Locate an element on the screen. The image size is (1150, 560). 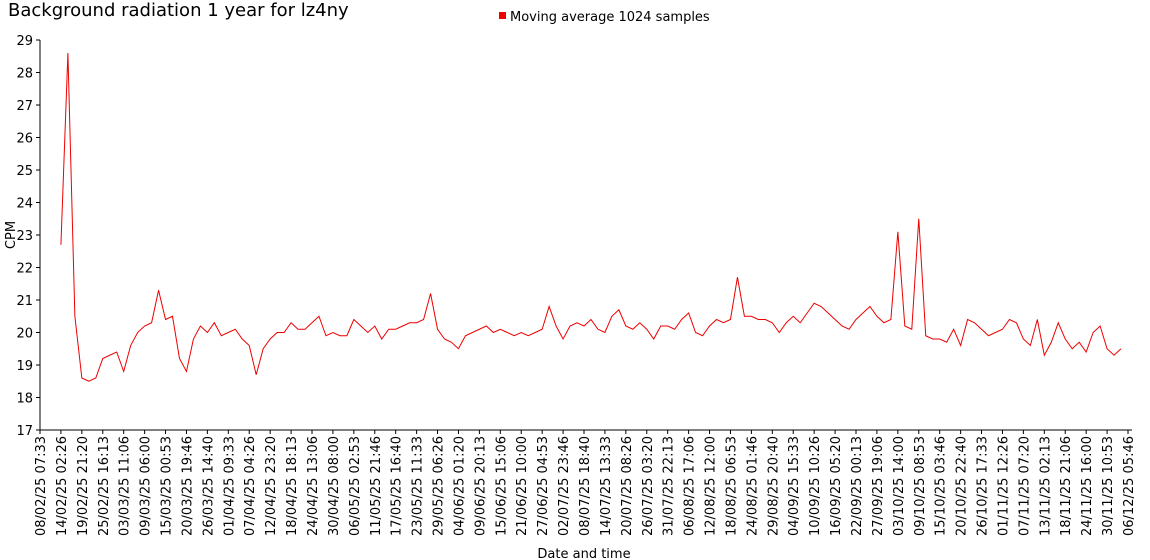
x-tick-label: 15/06/25 15:06 is located at coordinates (501, 486).